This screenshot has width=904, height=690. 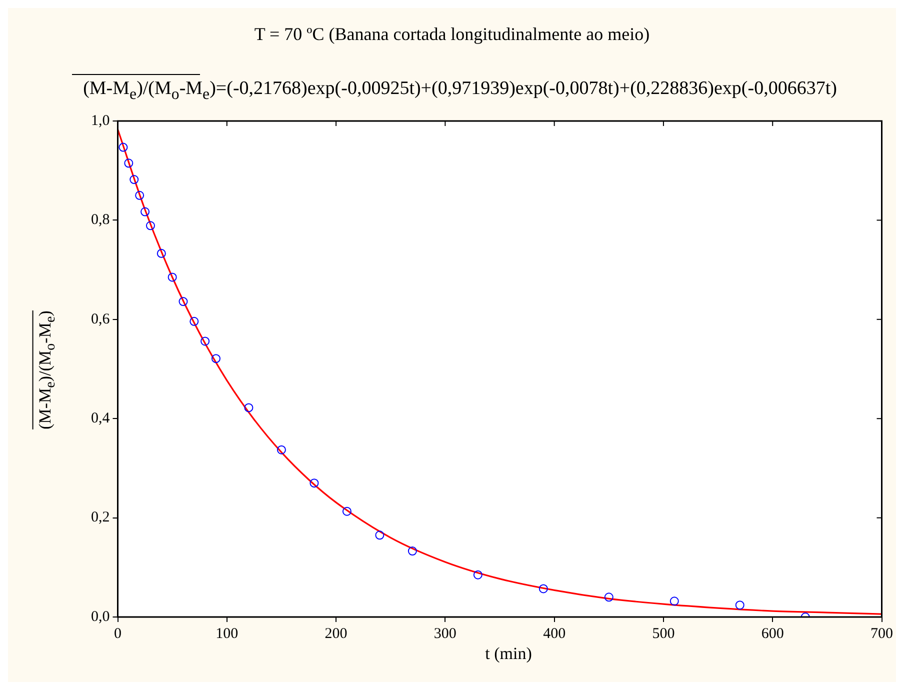 I want to click on y-tick-label: 0,0, so click(x=100, y=616).